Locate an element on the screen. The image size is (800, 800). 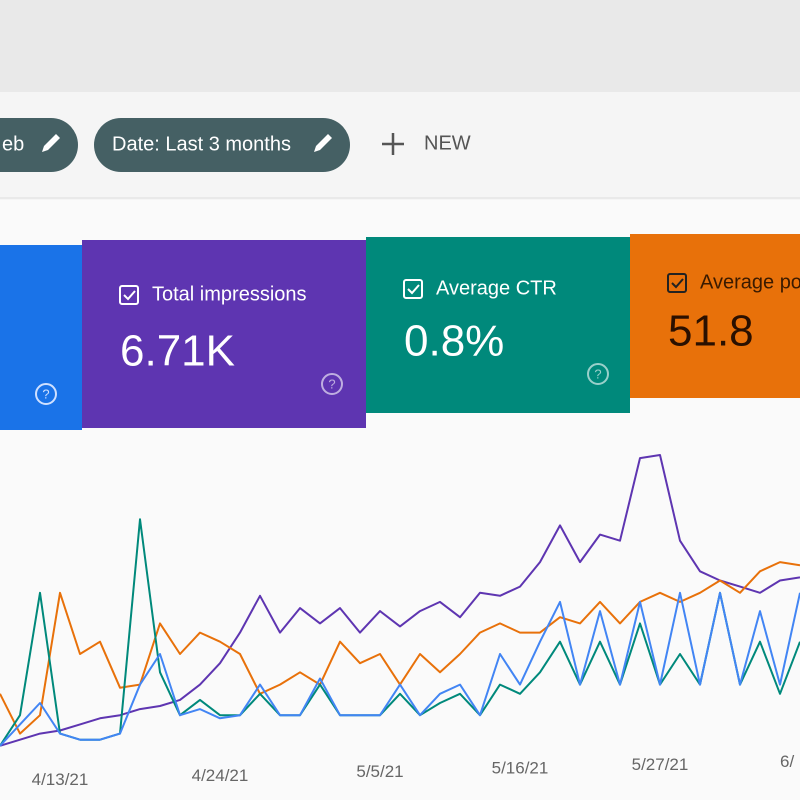
new-button: NEW is located at coordinates (447, 143).